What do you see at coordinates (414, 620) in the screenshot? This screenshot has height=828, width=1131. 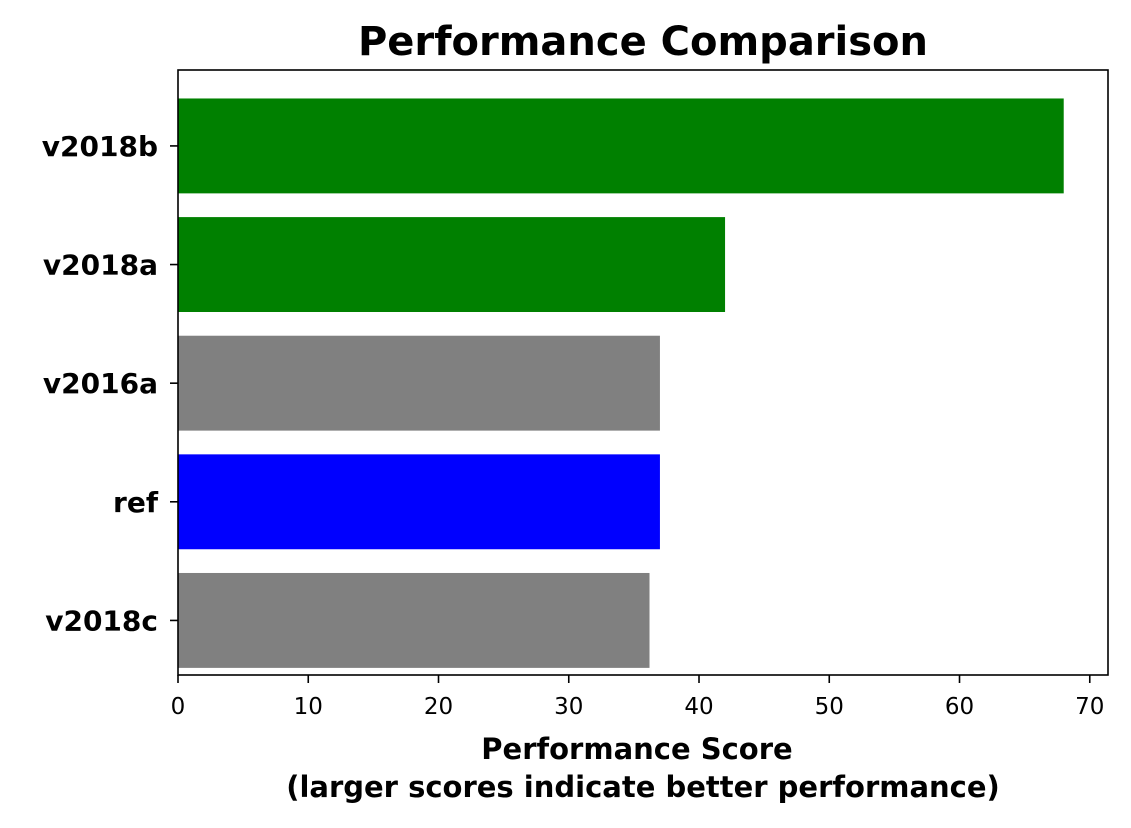 I see `bar-v2018c` at bounding box center [414, 620].